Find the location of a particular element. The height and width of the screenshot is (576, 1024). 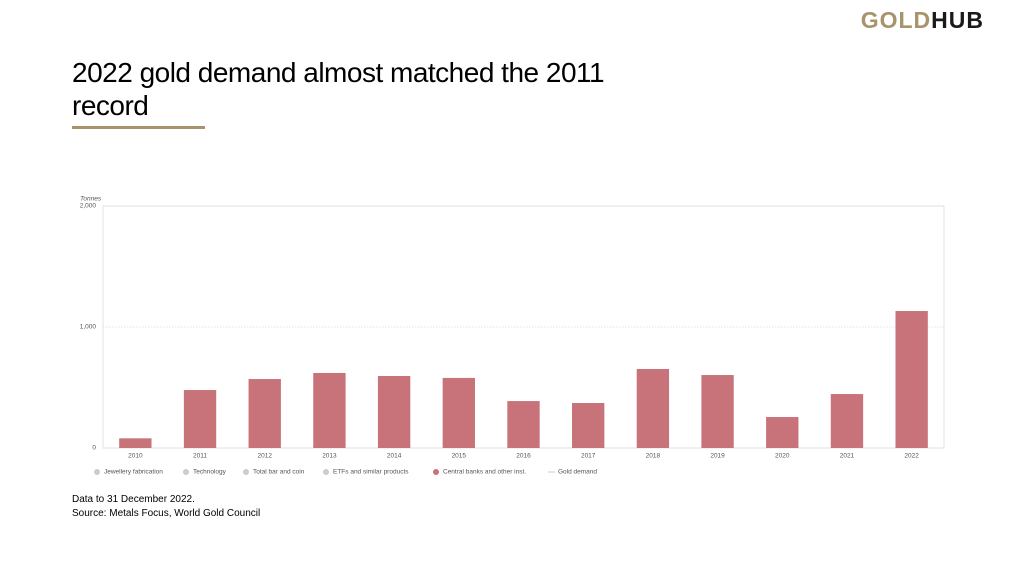

legend-label: Jewellery fabrication is located at coordinates (133, 472).